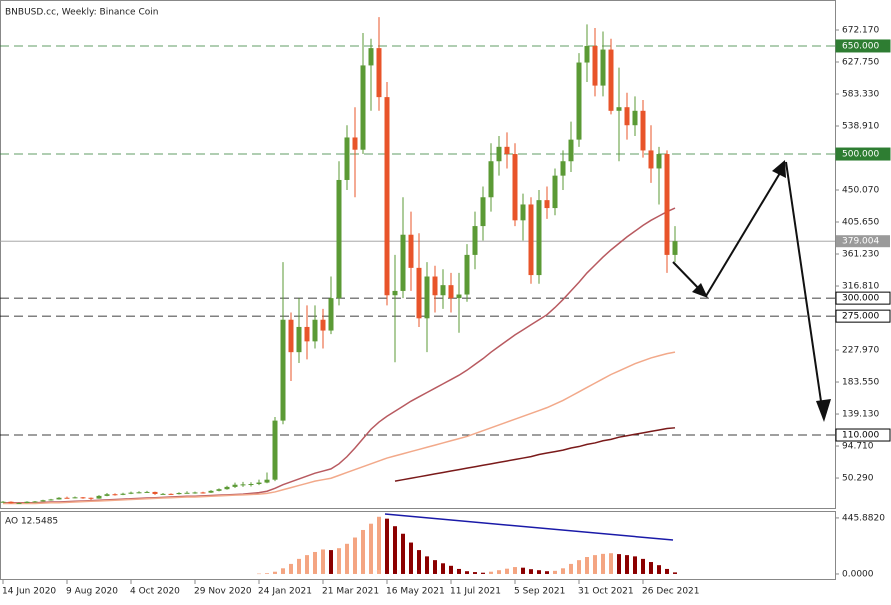  Describe the element at coordinates (860, 223) in the screenshot. I see `y-tick-label: 405.650` at that location.